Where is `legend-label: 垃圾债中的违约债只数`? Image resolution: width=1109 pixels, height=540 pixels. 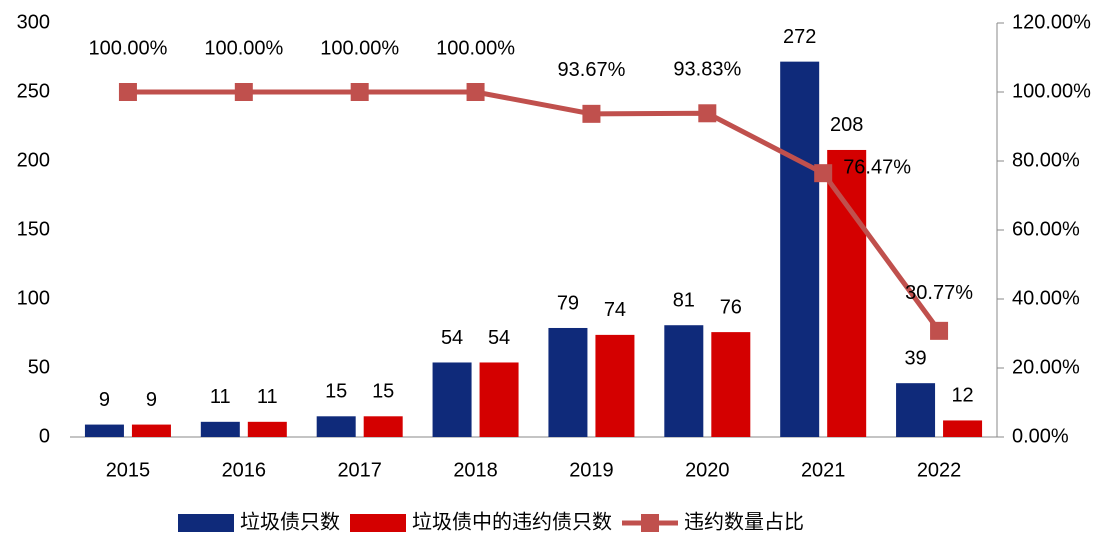 legend-label: 垃圾债中的违约债只数 is located at coordinates (512, 521).